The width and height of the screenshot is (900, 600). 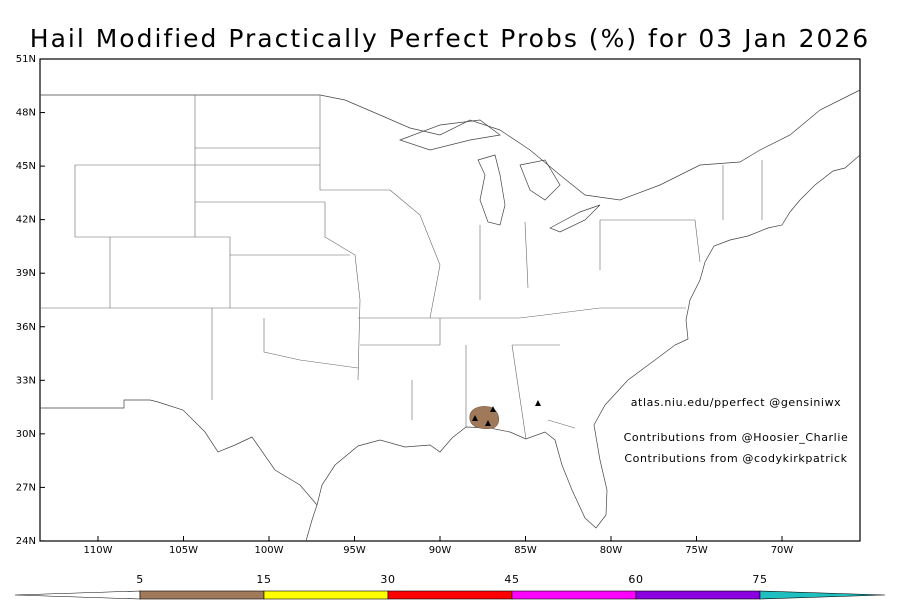 I want to click on lake-superior, so click(x=449, y=135).